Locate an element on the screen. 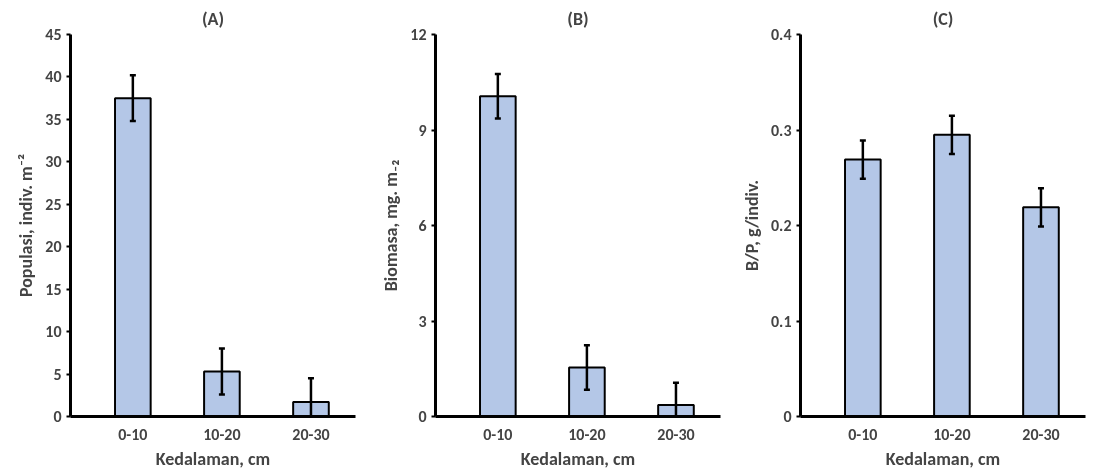 The width and height of the screenshot is (1097, 472). chart-title: (C) is located at coordinates (943, 18).